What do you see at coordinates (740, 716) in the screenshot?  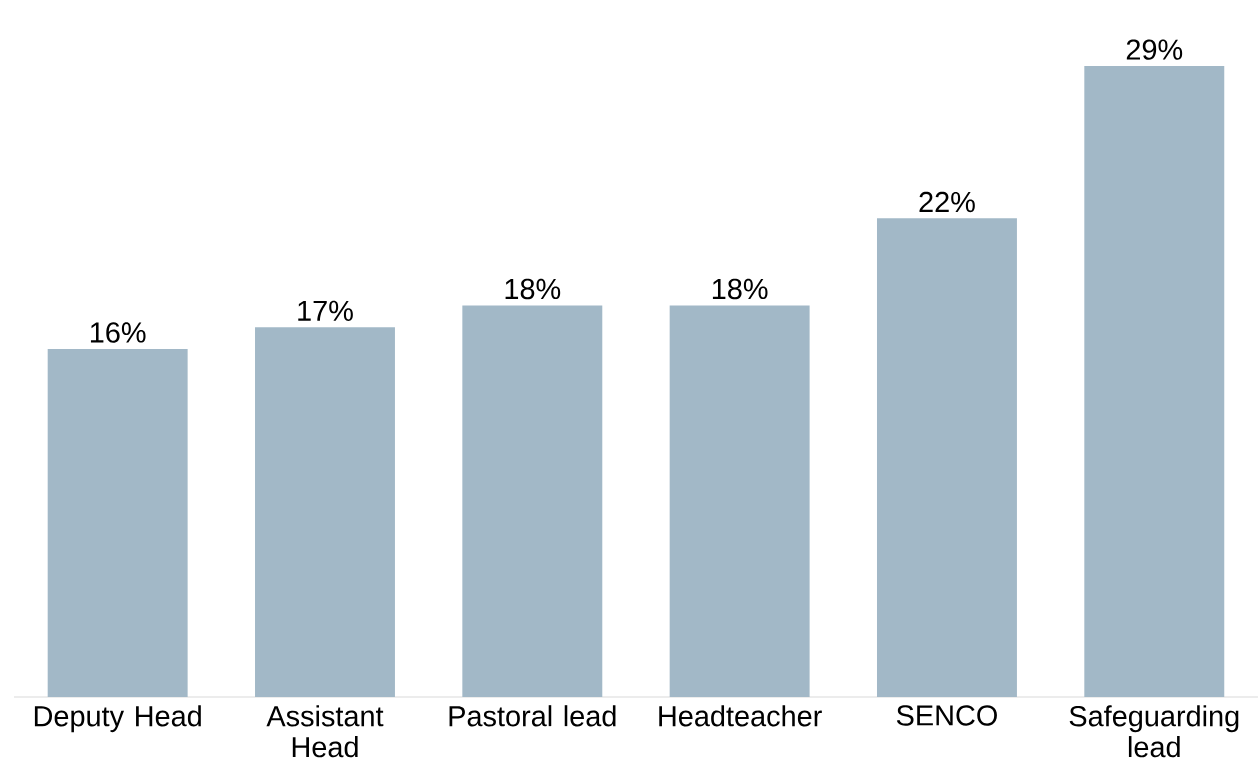 I see `x-tick-label: Headteacher` at bounding box center [740, 716].